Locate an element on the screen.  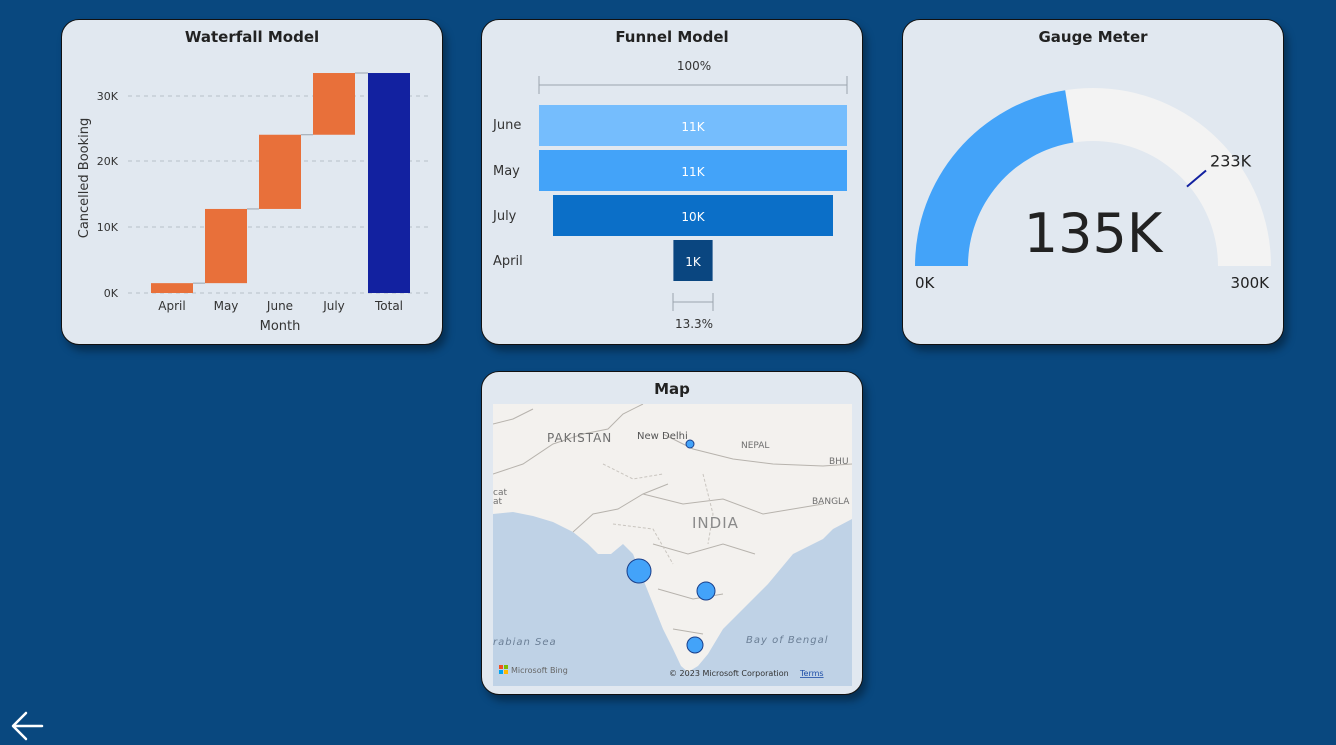
funnel-value-april: 1K is located at coordinates (693, 262).